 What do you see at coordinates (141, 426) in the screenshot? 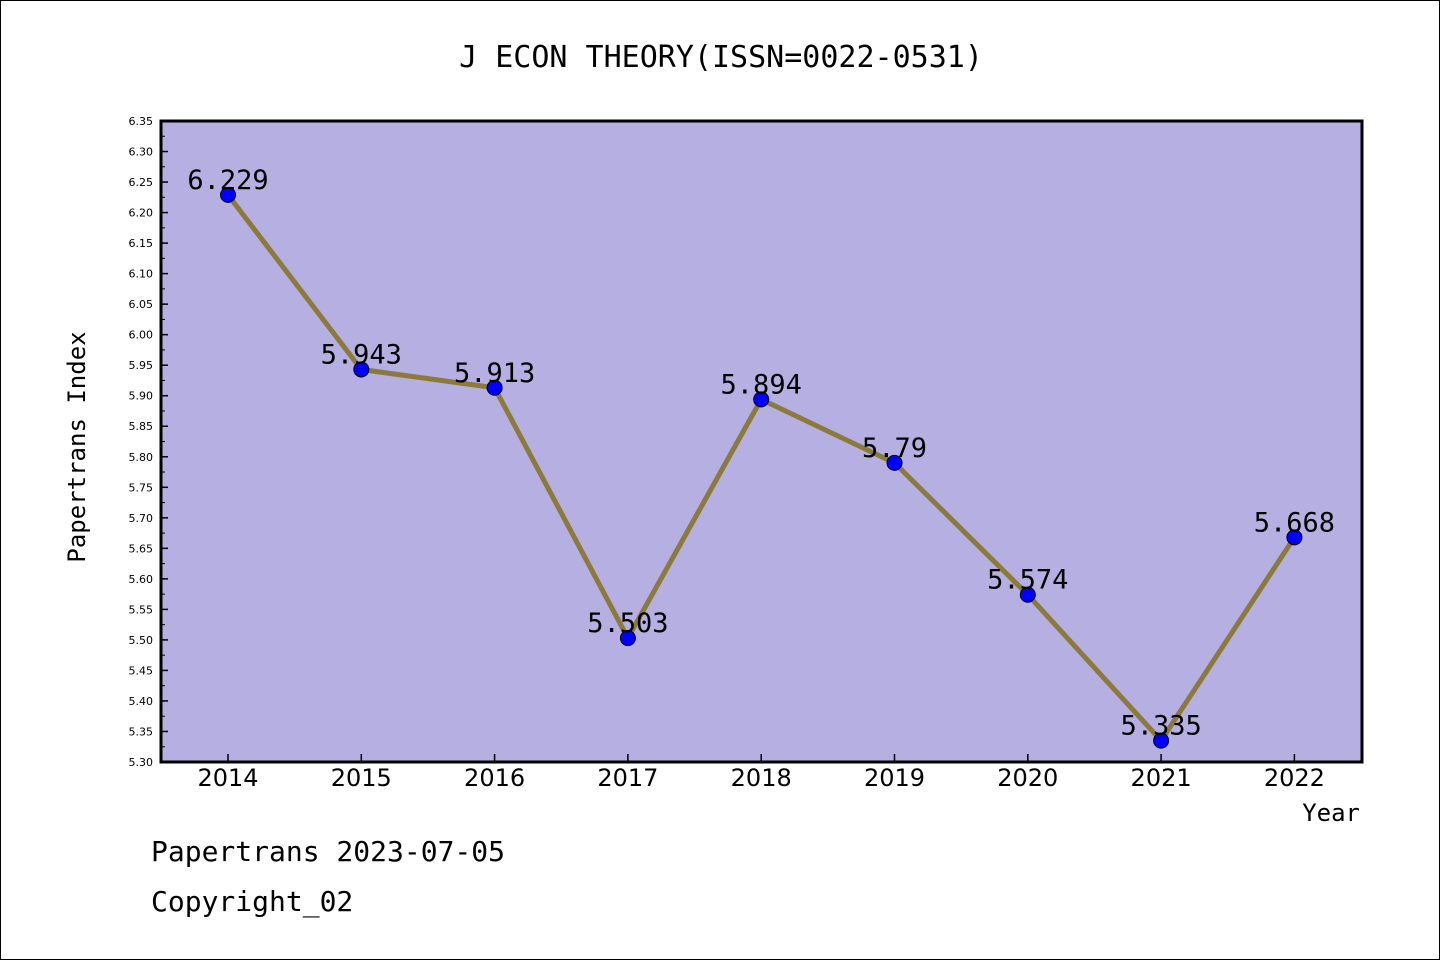
I see `y-tick-label: 5.85` at bounding box center [141, 426].